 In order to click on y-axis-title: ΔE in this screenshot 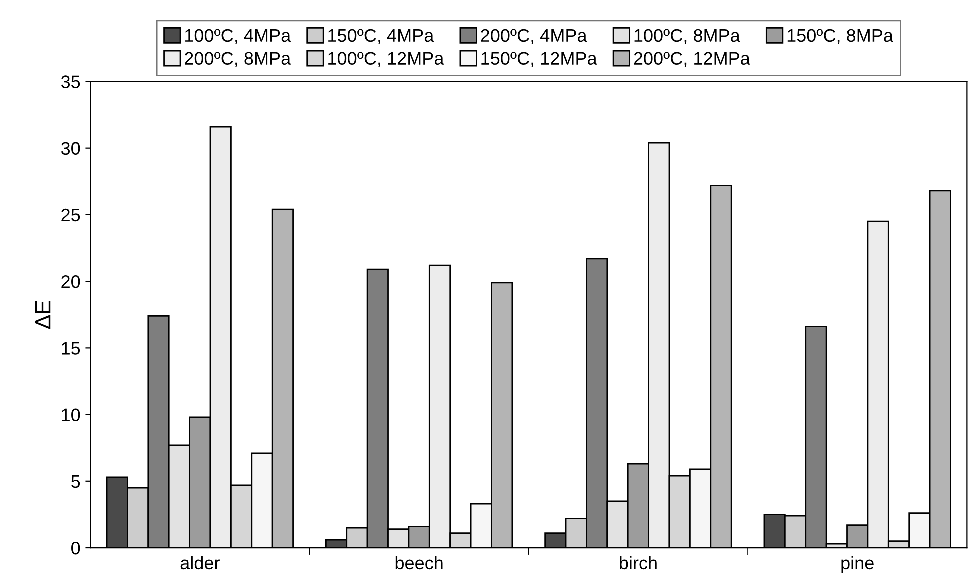, I will do `click(43, 315)`.